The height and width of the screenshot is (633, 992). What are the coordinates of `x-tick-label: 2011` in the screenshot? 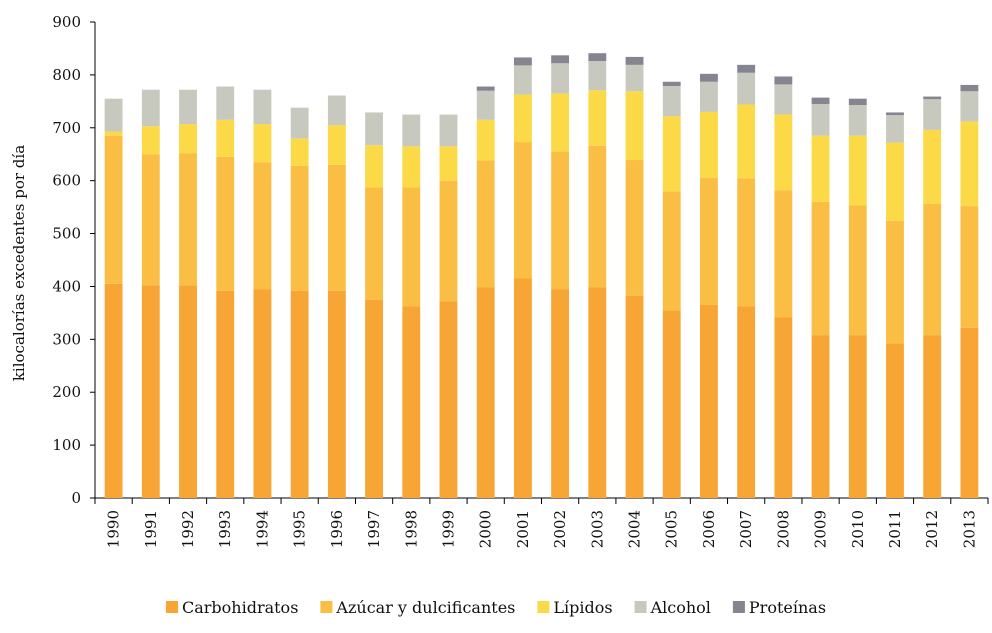 It's located at (895, 529).